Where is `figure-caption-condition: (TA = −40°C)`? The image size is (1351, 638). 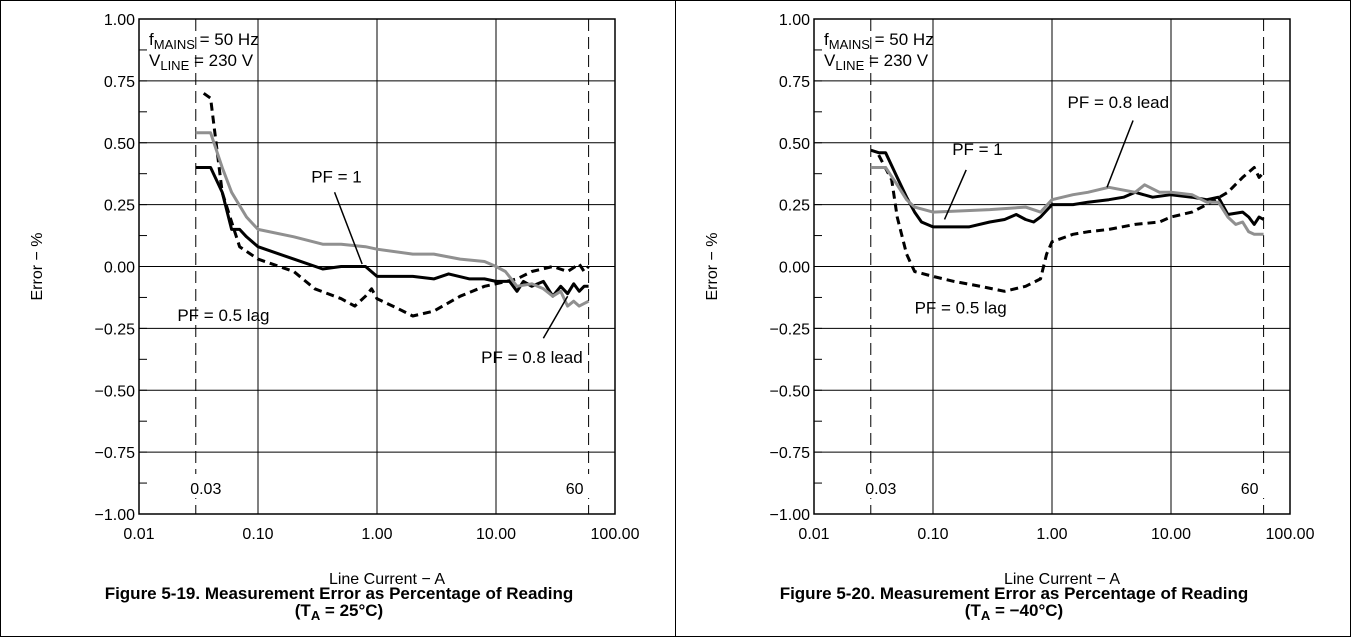 figure-caption-condition: (TA = −40°C) is located at coordinates (1014, 612).